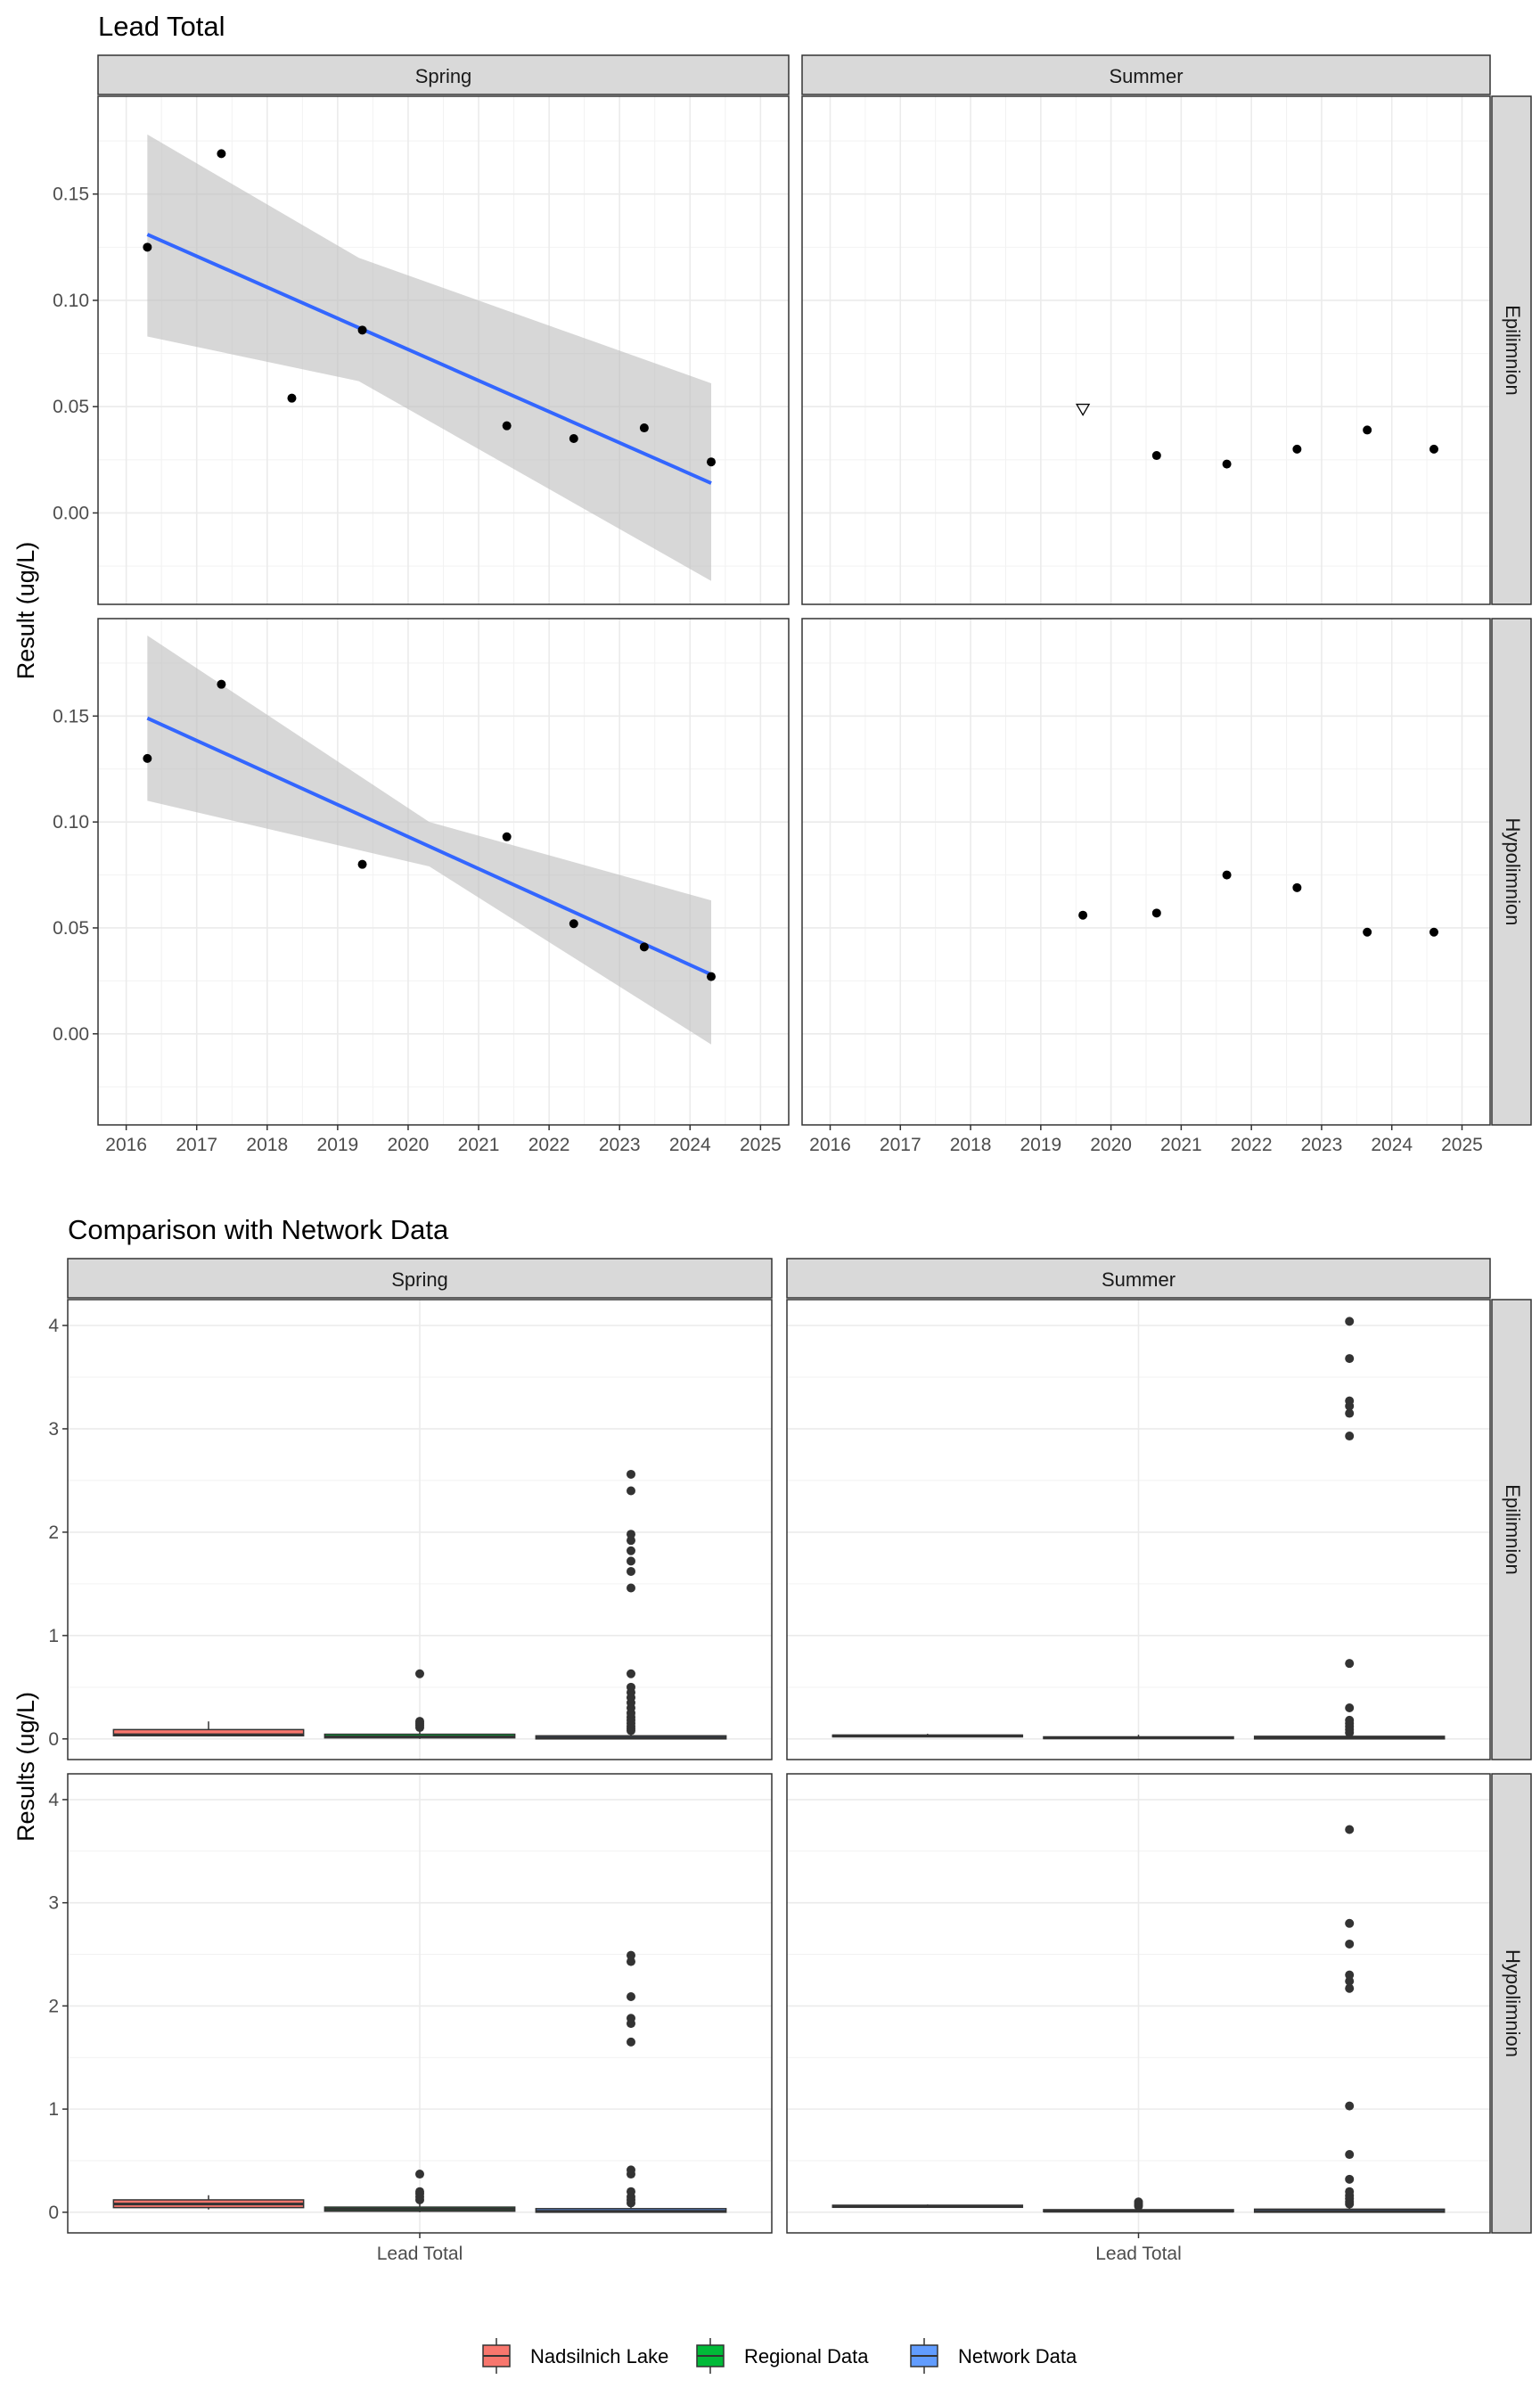  What do you see at coordinates (53, 2213) in the screenshot?
I see `y-tick-label: 0` at bounding box center [53, 2213].